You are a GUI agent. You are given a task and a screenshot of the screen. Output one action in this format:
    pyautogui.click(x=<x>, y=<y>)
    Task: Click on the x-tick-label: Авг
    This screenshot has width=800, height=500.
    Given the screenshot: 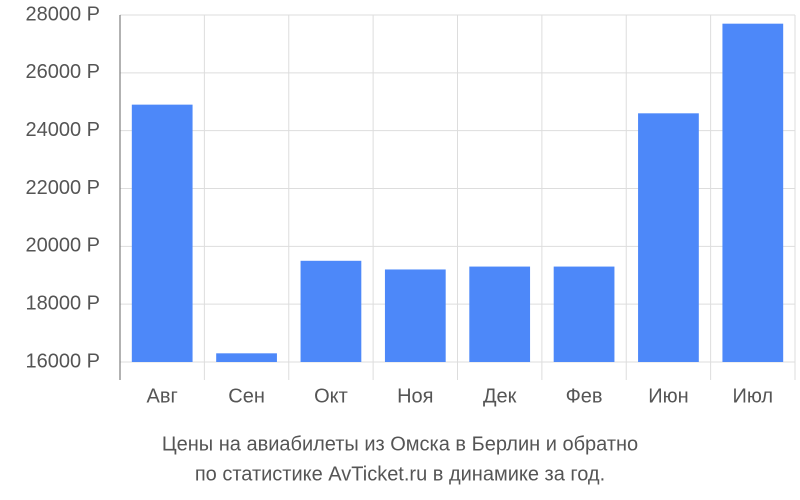 What is the action you would take?
    pyautogui.click(x=162, y=396)
    